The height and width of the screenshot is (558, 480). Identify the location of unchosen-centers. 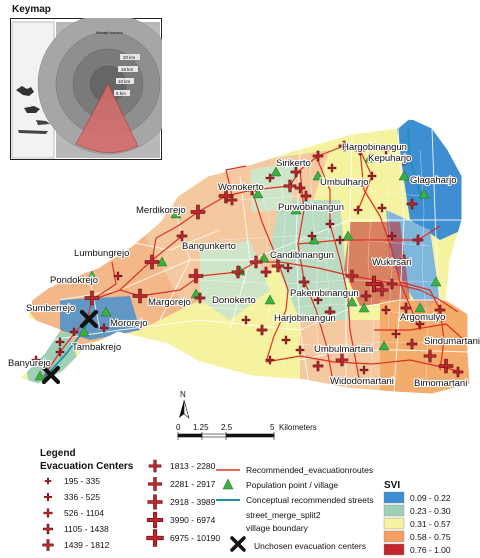
(70, 347).